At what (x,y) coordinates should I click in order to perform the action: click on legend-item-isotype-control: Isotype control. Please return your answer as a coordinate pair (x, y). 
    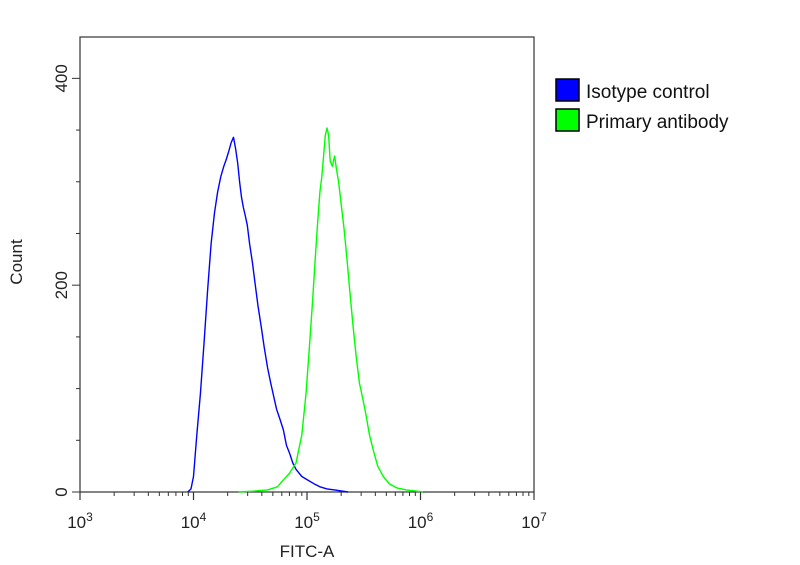
    Looking at the image, I should click on (632, 90).